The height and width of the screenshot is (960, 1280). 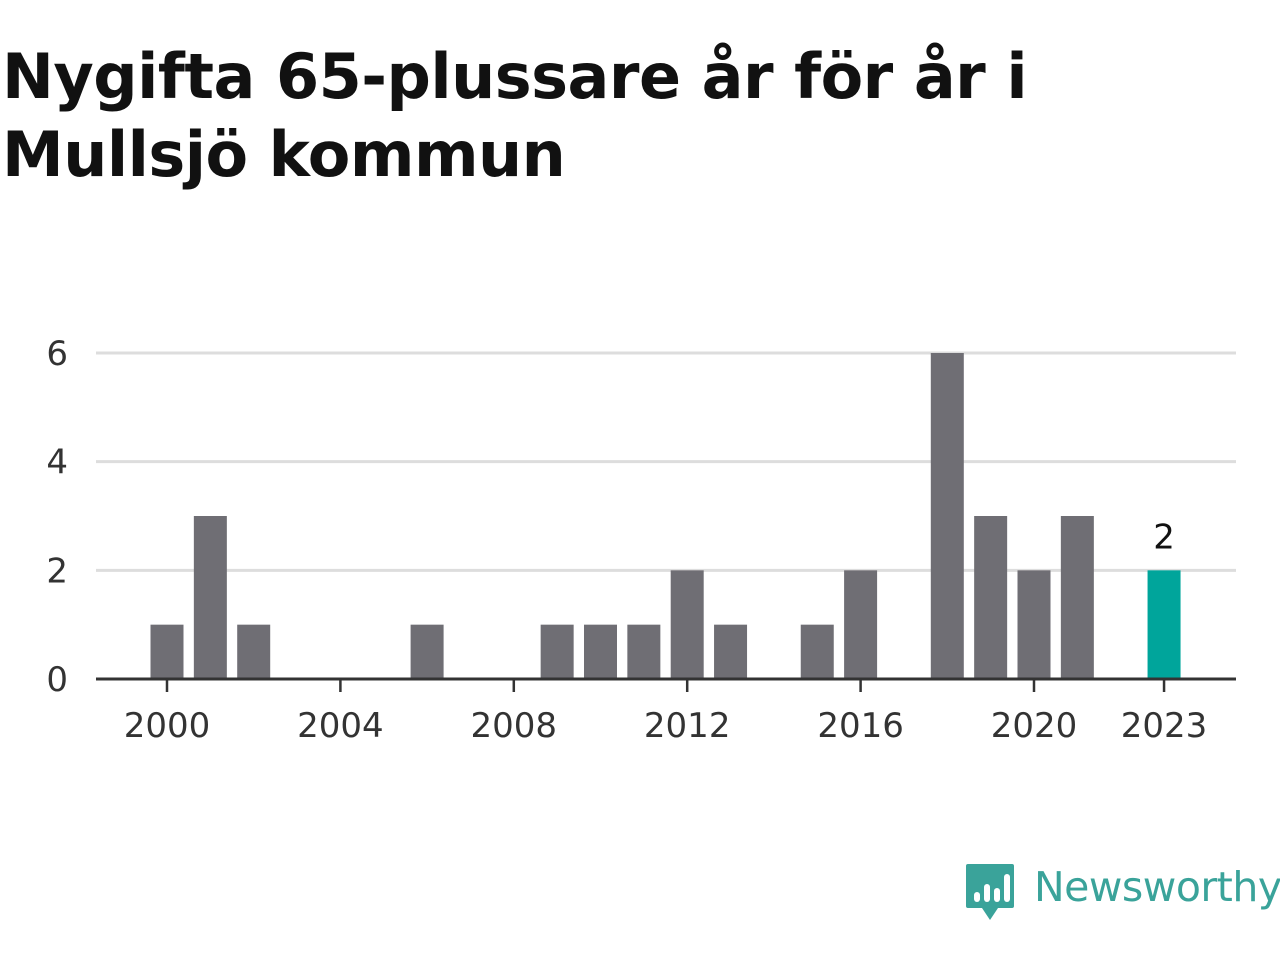 I want to click on bar-2006, so click(x=427, y=651).